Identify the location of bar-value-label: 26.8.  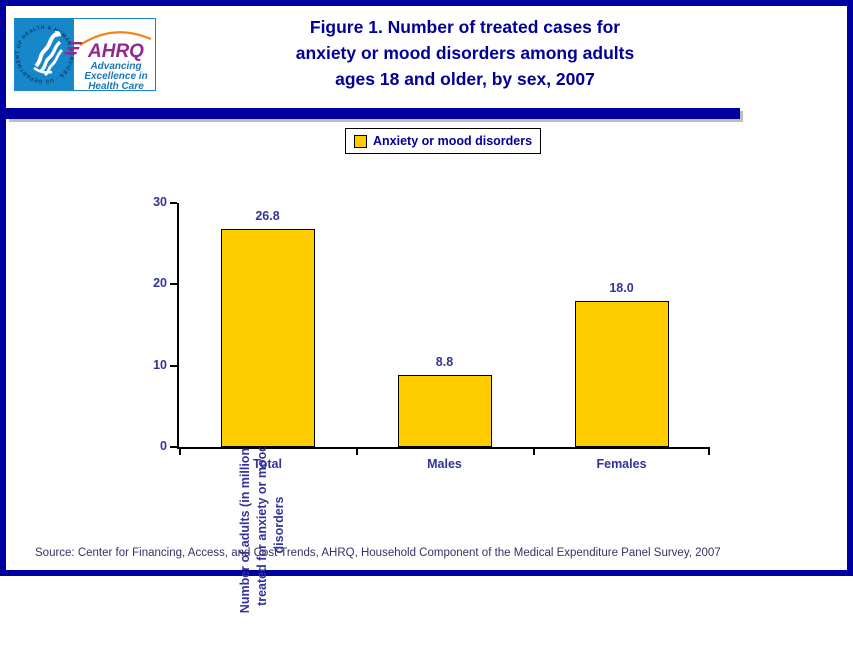
(267, 216).